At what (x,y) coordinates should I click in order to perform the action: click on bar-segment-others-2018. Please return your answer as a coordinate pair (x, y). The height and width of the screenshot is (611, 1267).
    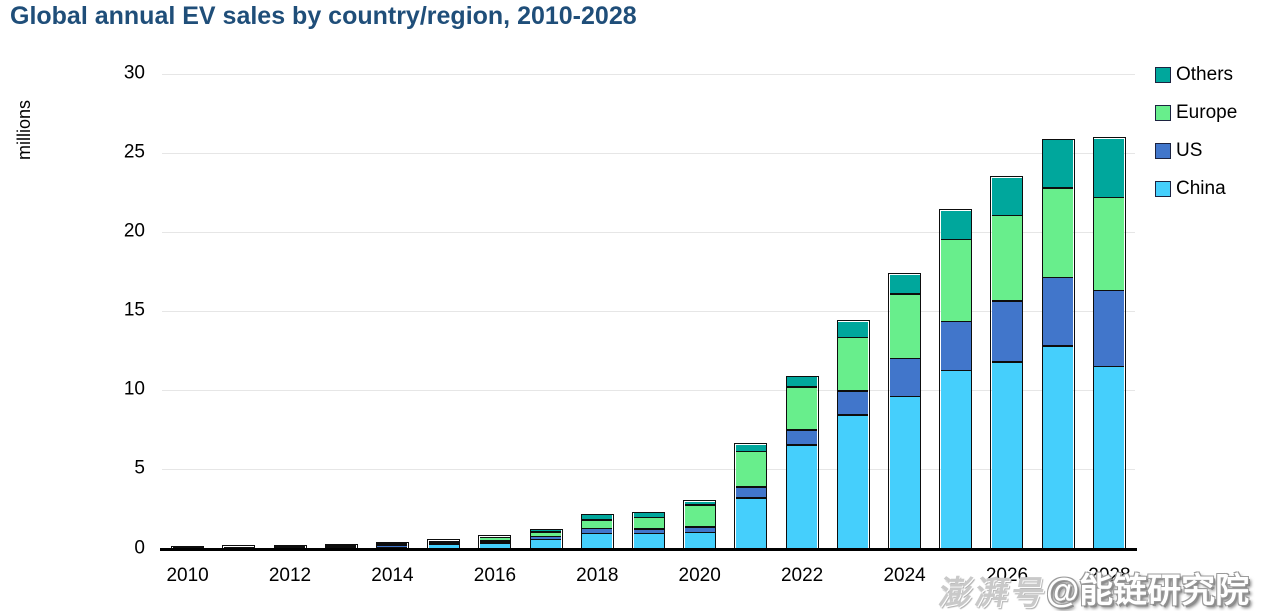
    Looking at the image, I should click on (597, 517).